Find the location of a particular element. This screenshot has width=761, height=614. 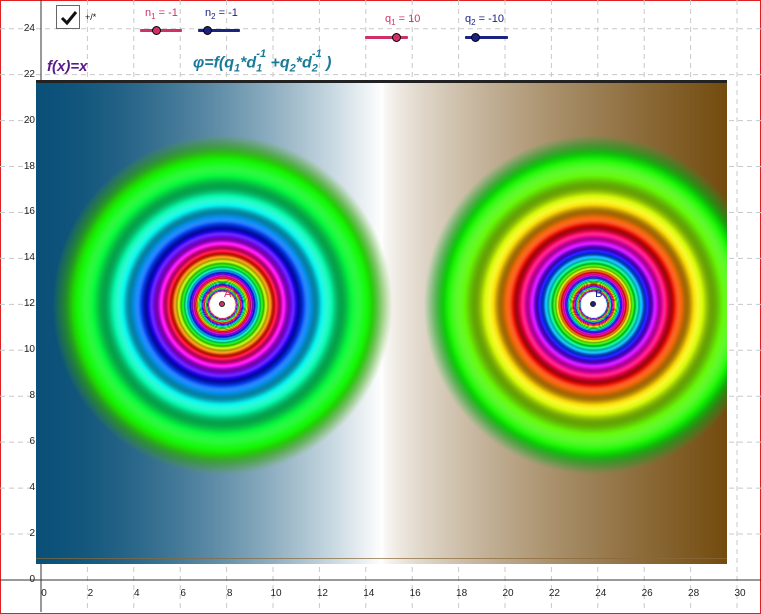

slider-n2-label: n2 = -1 is located at coordinates (221, 14).